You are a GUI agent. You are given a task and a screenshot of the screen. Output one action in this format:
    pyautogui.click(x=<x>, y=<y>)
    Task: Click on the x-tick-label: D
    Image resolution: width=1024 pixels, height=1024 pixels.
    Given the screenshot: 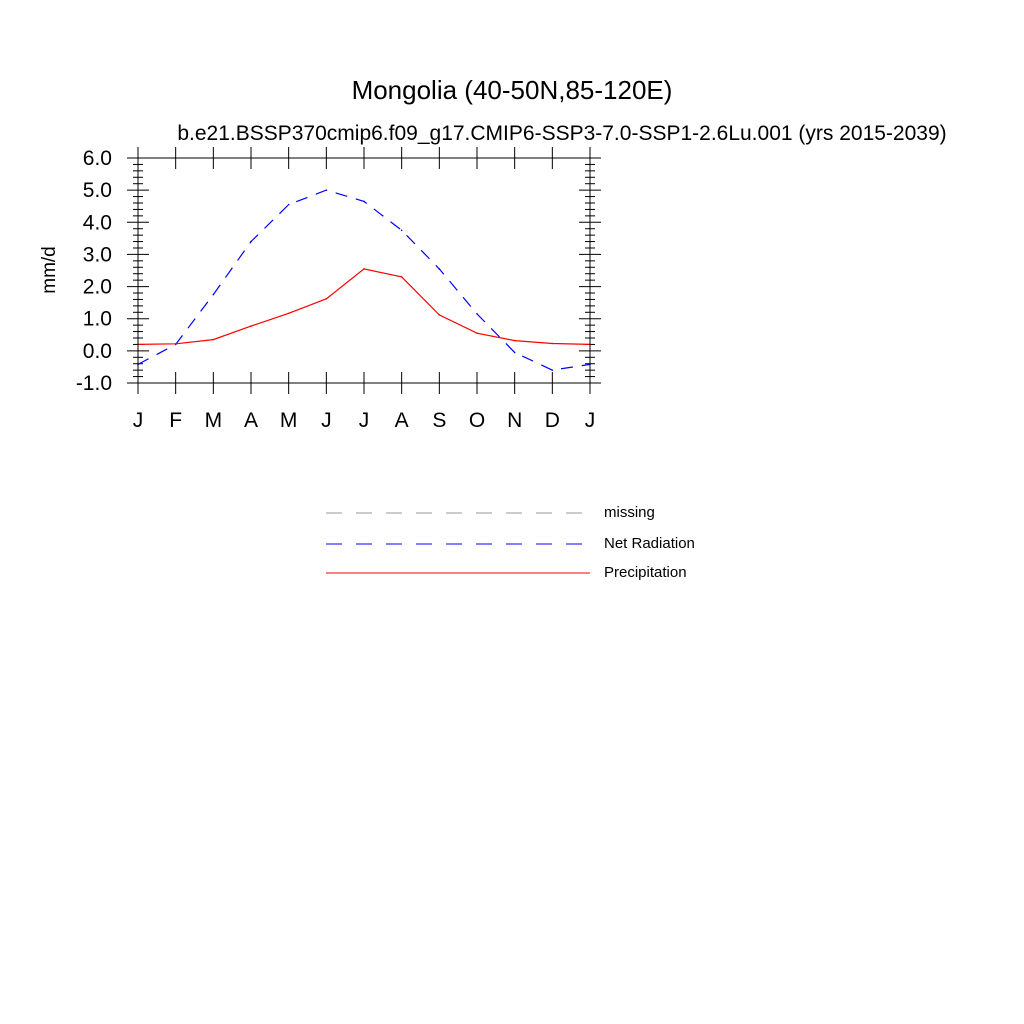 What is the action you would take?
    pyautogui.click(x=552, y=420)
    